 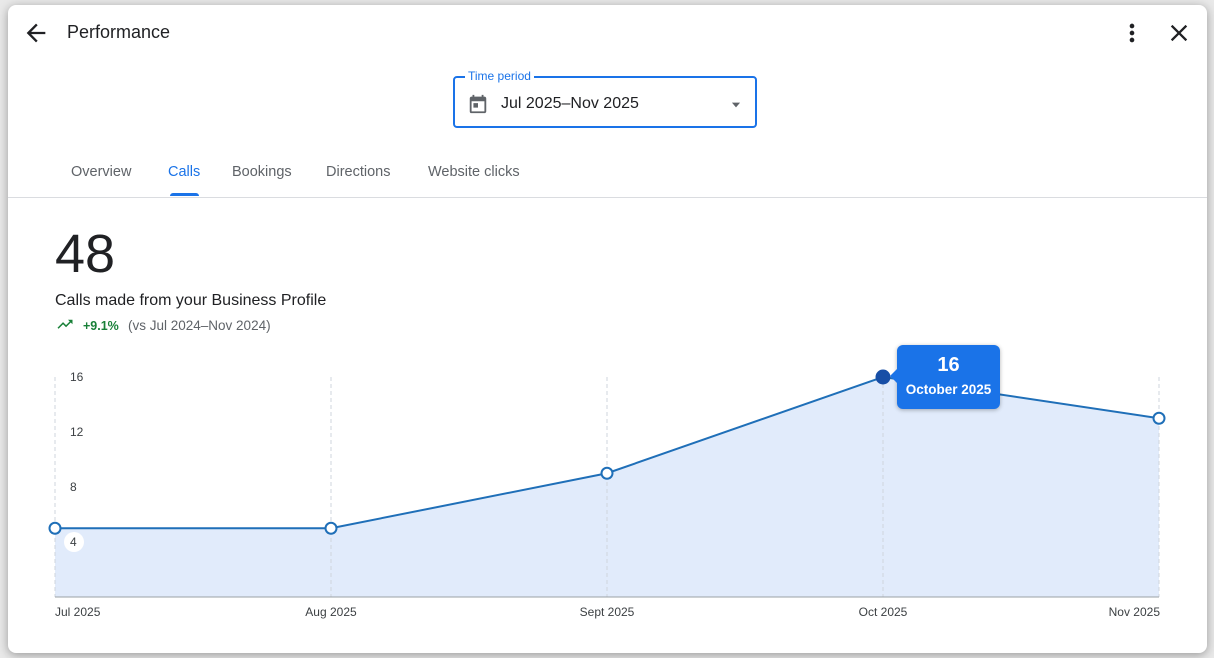 I want to click on calendar-icon, so click(x=478, y=104).